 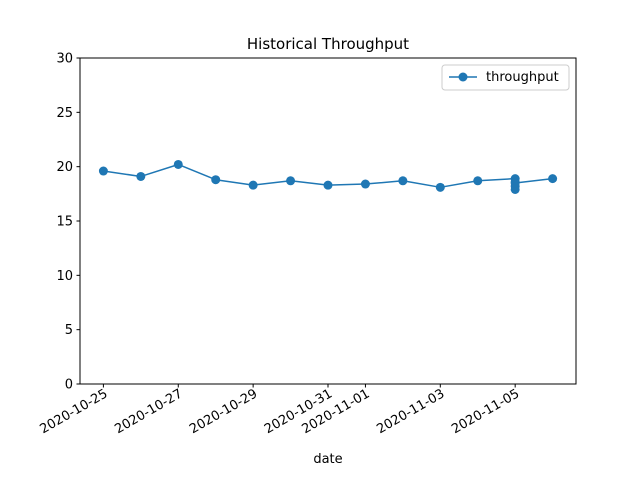 What do you see at coordinates (69, 385) in the screenshot?
I see `y-tick-label: 0` at bounding box center [69, 385].